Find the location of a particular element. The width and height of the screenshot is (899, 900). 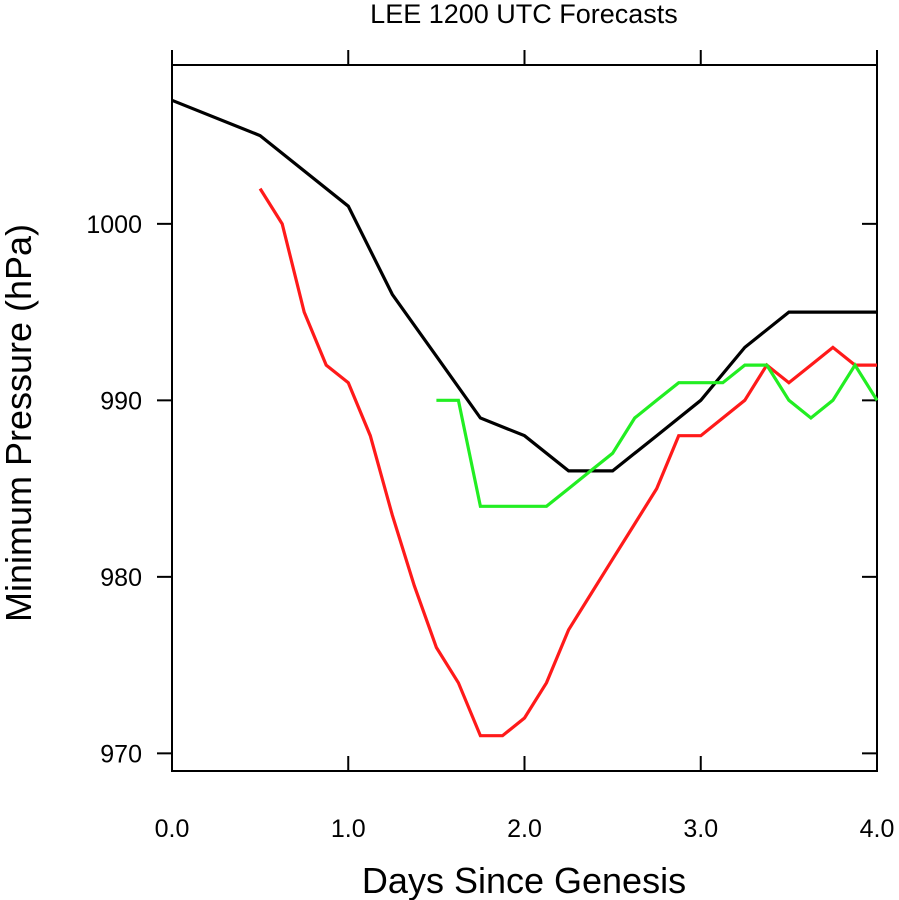

x-axis-title: Days Since Genesis is located at coordinates (524, 880).